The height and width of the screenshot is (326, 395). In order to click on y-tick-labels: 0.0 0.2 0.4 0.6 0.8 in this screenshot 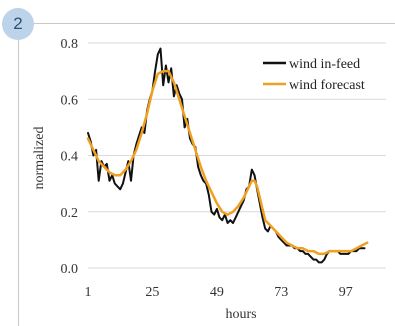, I will do `click(70, 157)`.